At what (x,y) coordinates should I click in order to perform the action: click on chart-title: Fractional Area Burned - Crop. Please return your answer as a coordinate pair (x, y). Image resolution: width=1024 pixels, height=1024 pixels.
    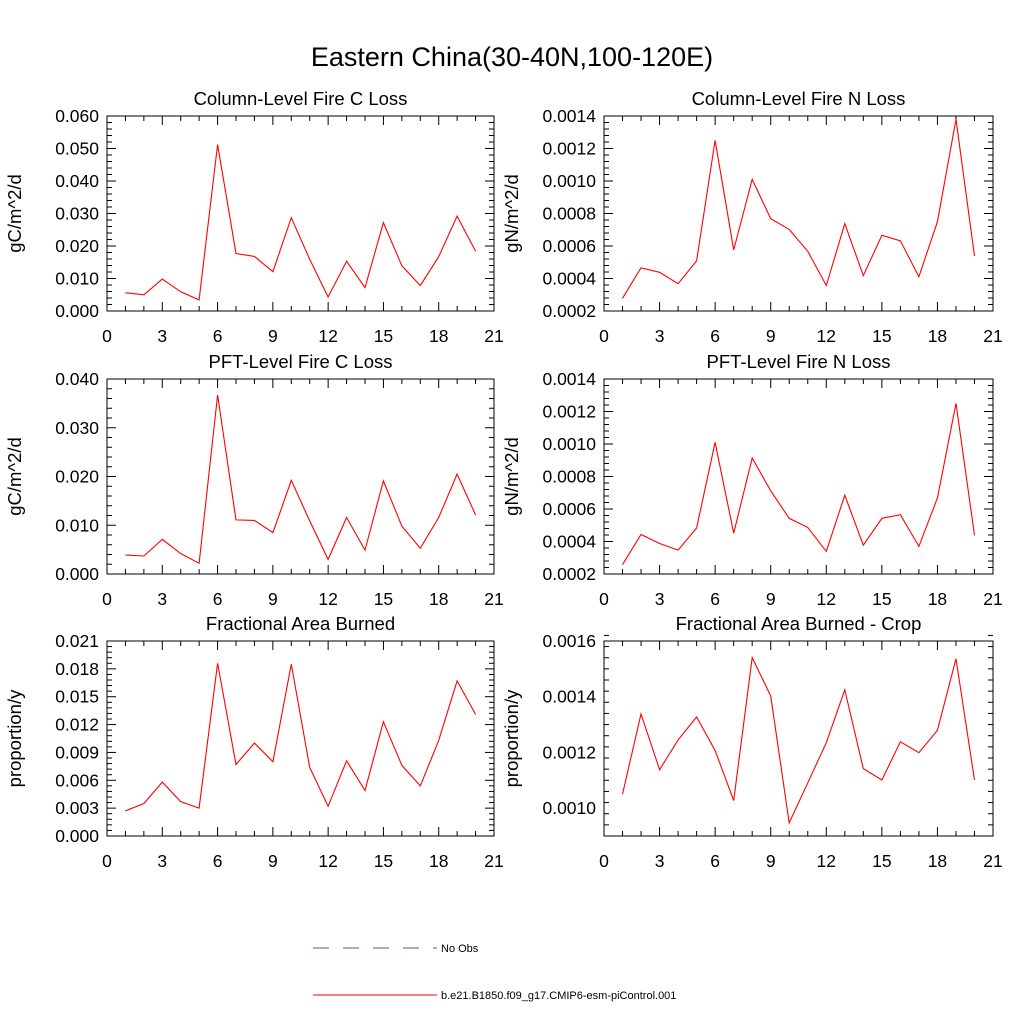
    Looking at the image, I should click on (799, 623).